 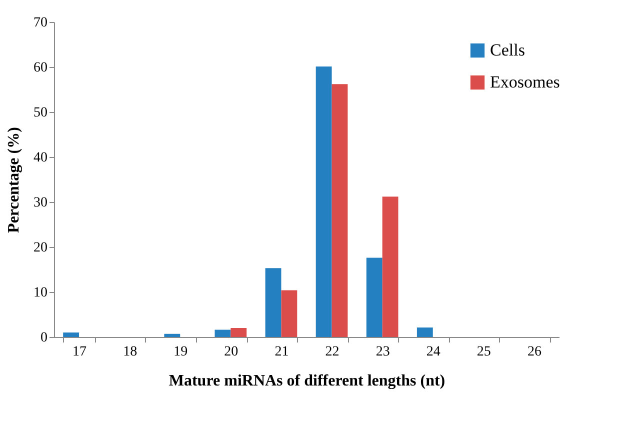 What do you see at coordinates (44, 338) in the screenshot?
I see `y-tick-label: 0` at bounding box center [44, 338].